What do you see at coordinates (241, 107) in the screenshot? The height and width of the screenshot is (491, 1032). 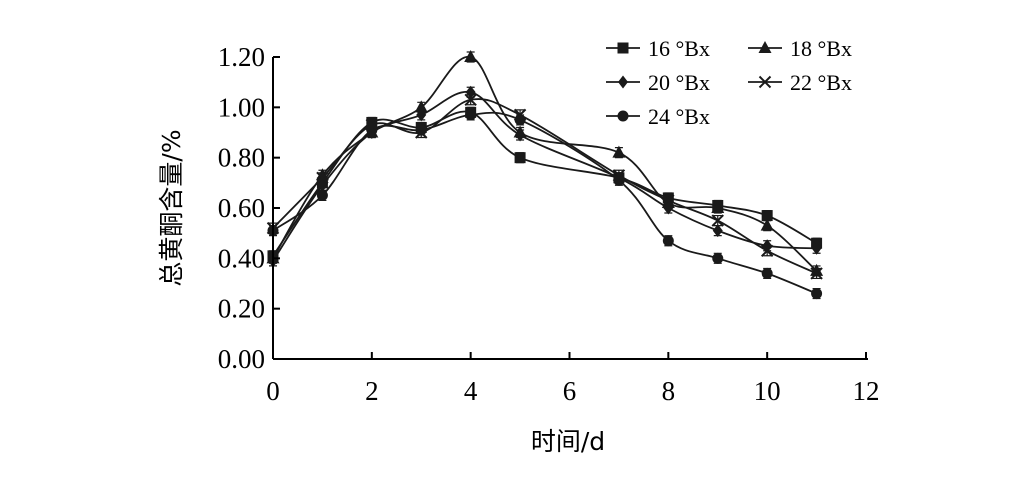 I see `y-tick-label: 1.00` at bounding box center [241, 107].